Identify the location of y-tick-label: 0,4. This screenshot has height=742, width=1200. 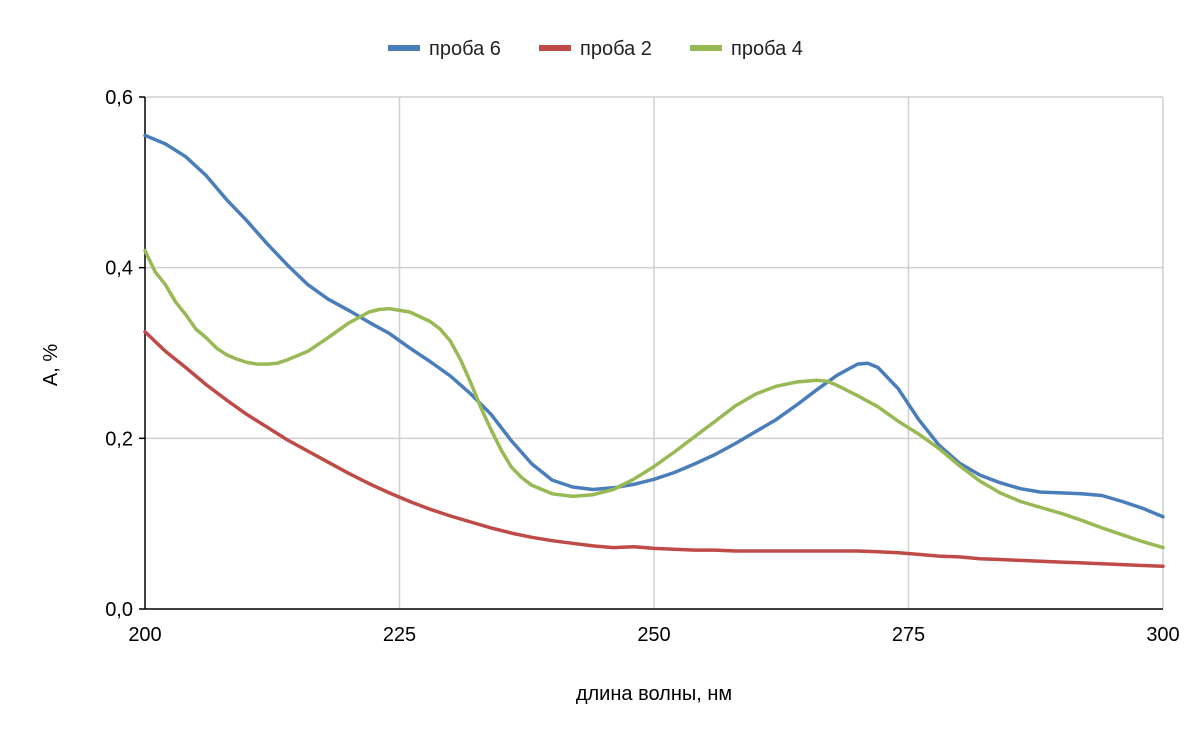
(119, 269).